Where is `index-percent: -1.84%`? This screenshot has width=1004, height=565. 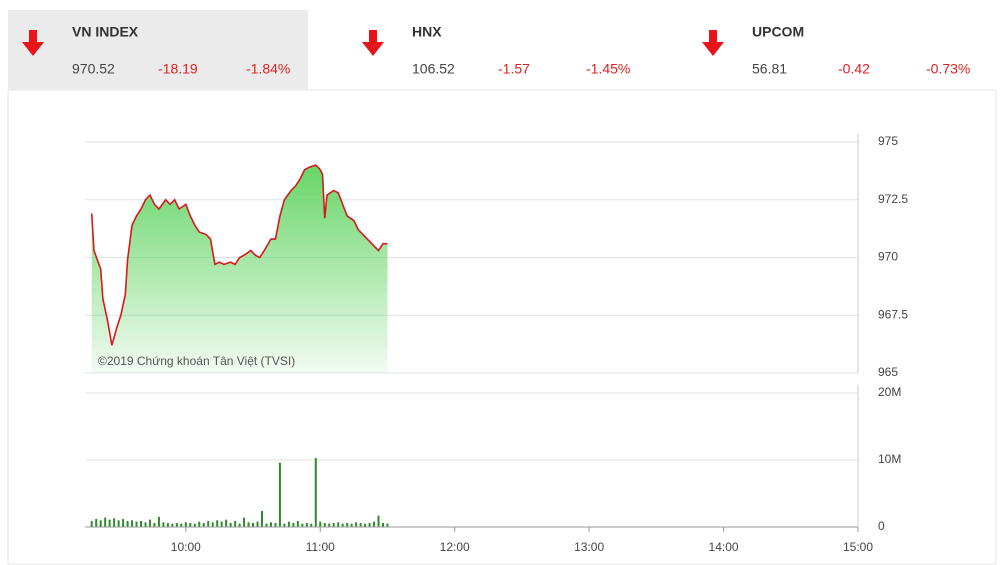
index-percent: -1.84% is located at coordinates (268, 69).